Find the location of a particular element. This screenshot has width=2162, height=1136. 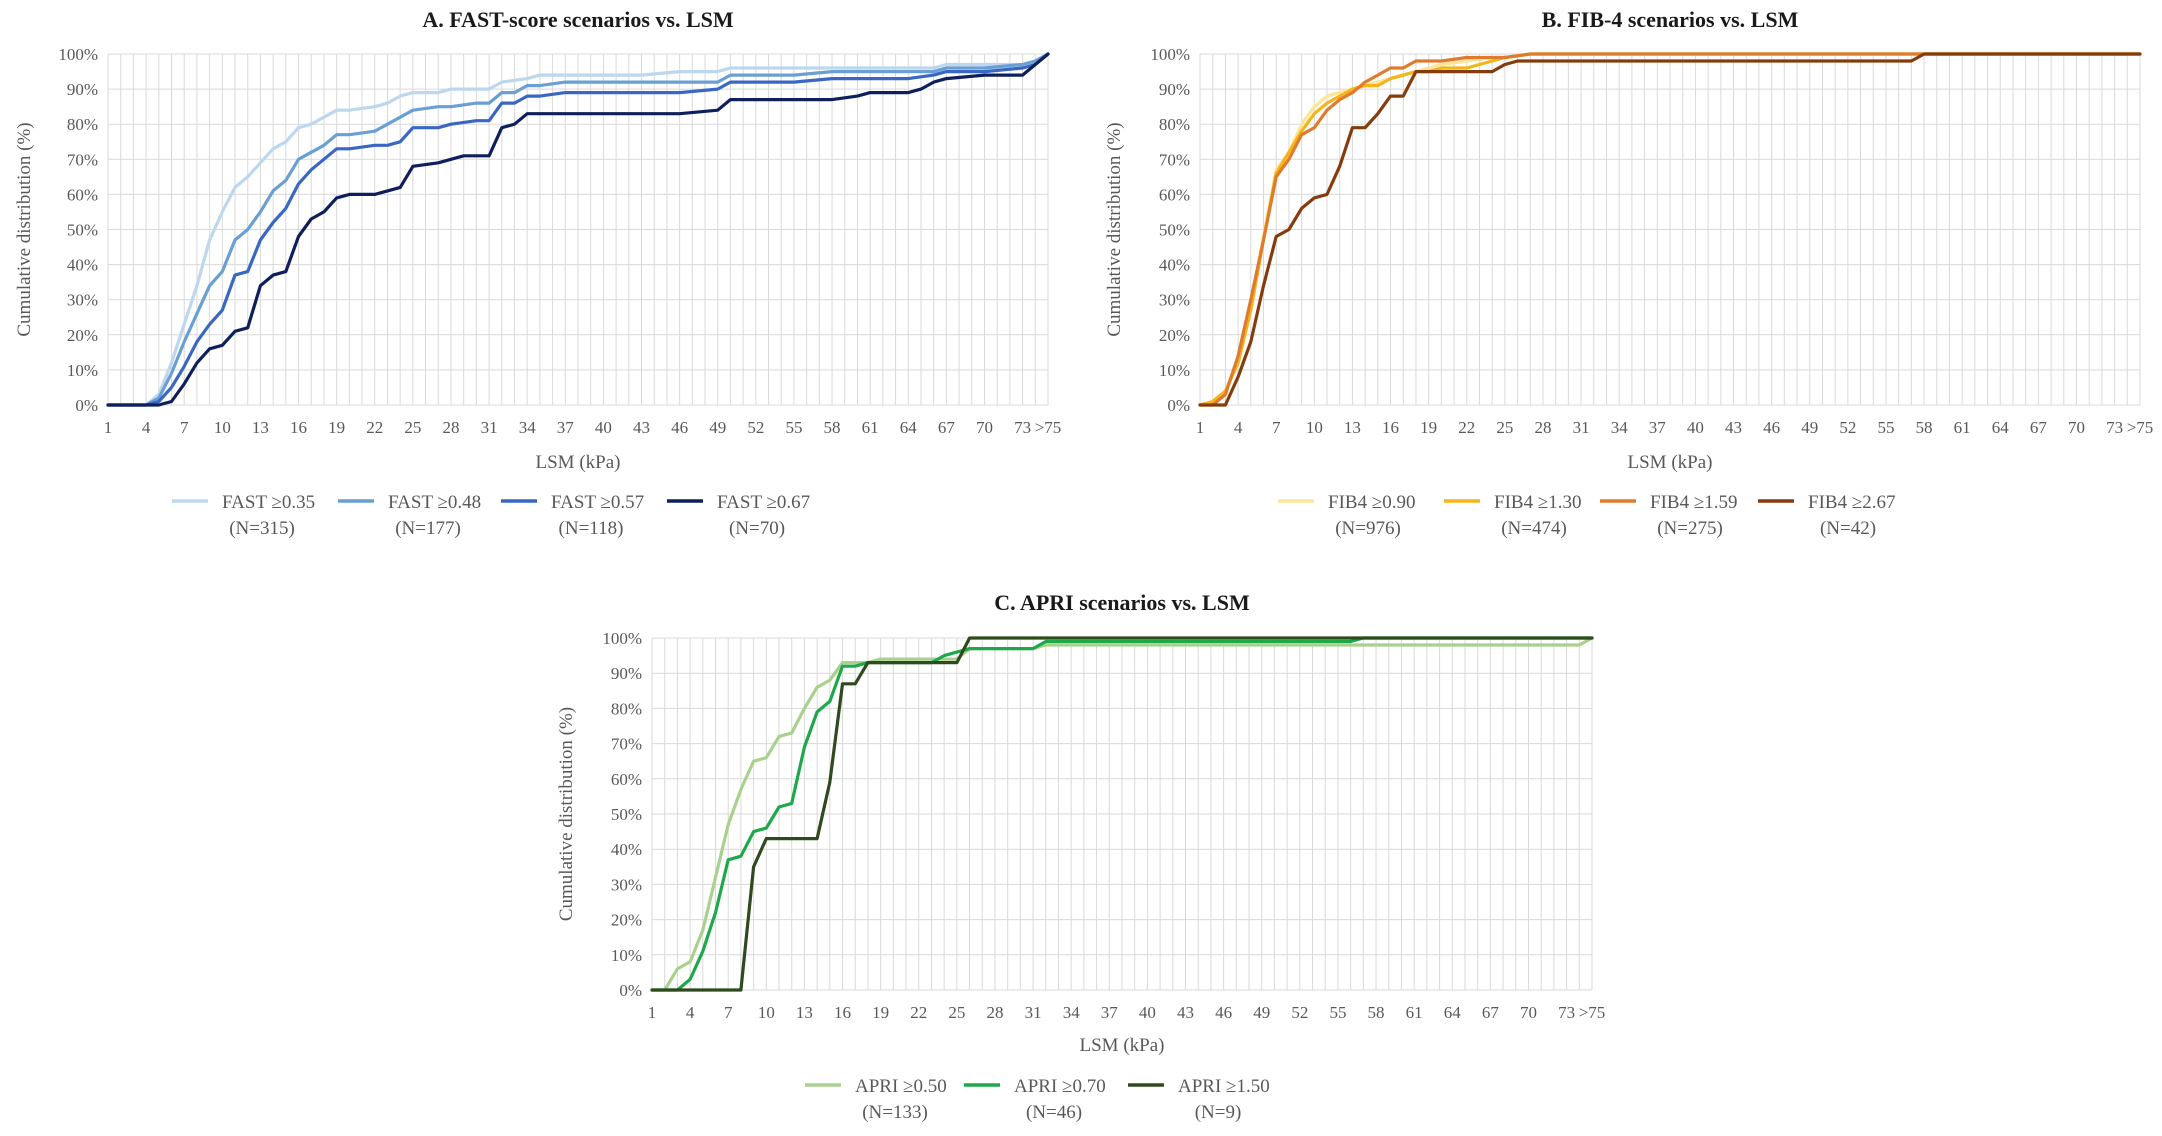

legend-label: FAST ≥0.48 is located at coordinates (434, 502).